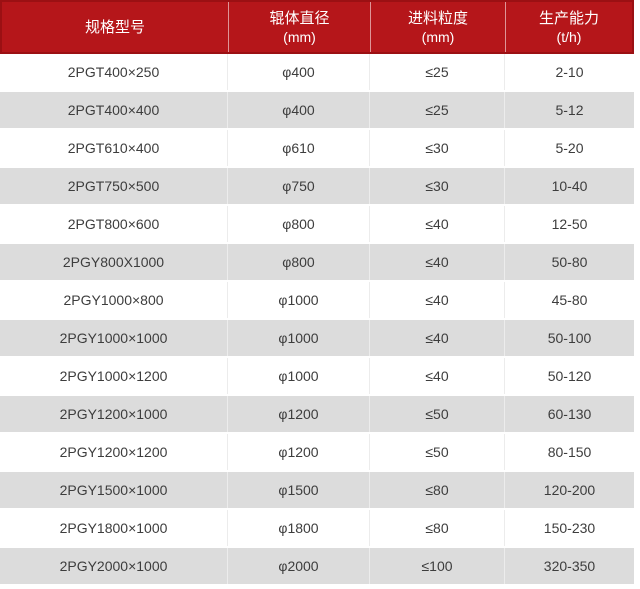 The width and height of the screenshot is (640, 589). I want to click on cell-capacity: 50-80, so click(569, 262).